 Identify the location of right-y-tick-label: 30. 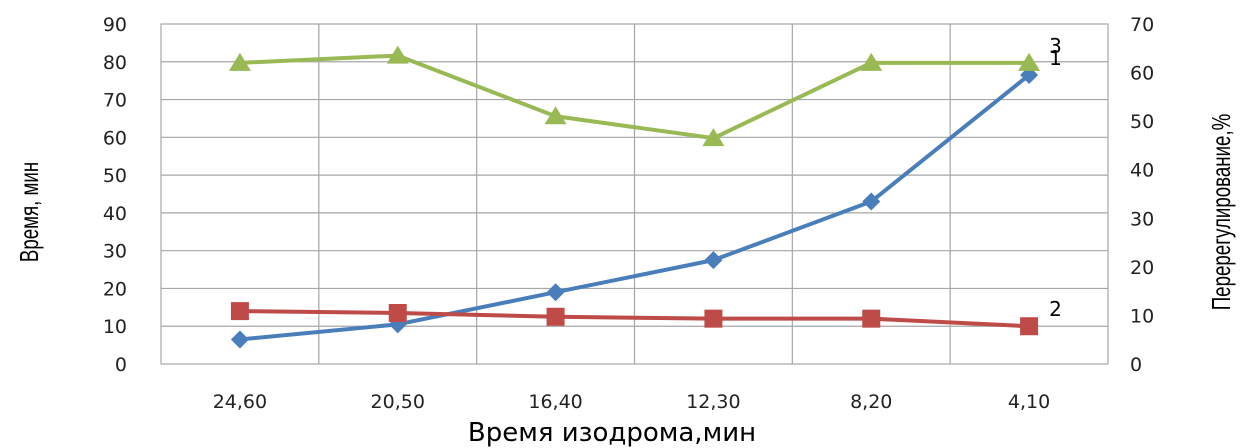
(1142, 219).